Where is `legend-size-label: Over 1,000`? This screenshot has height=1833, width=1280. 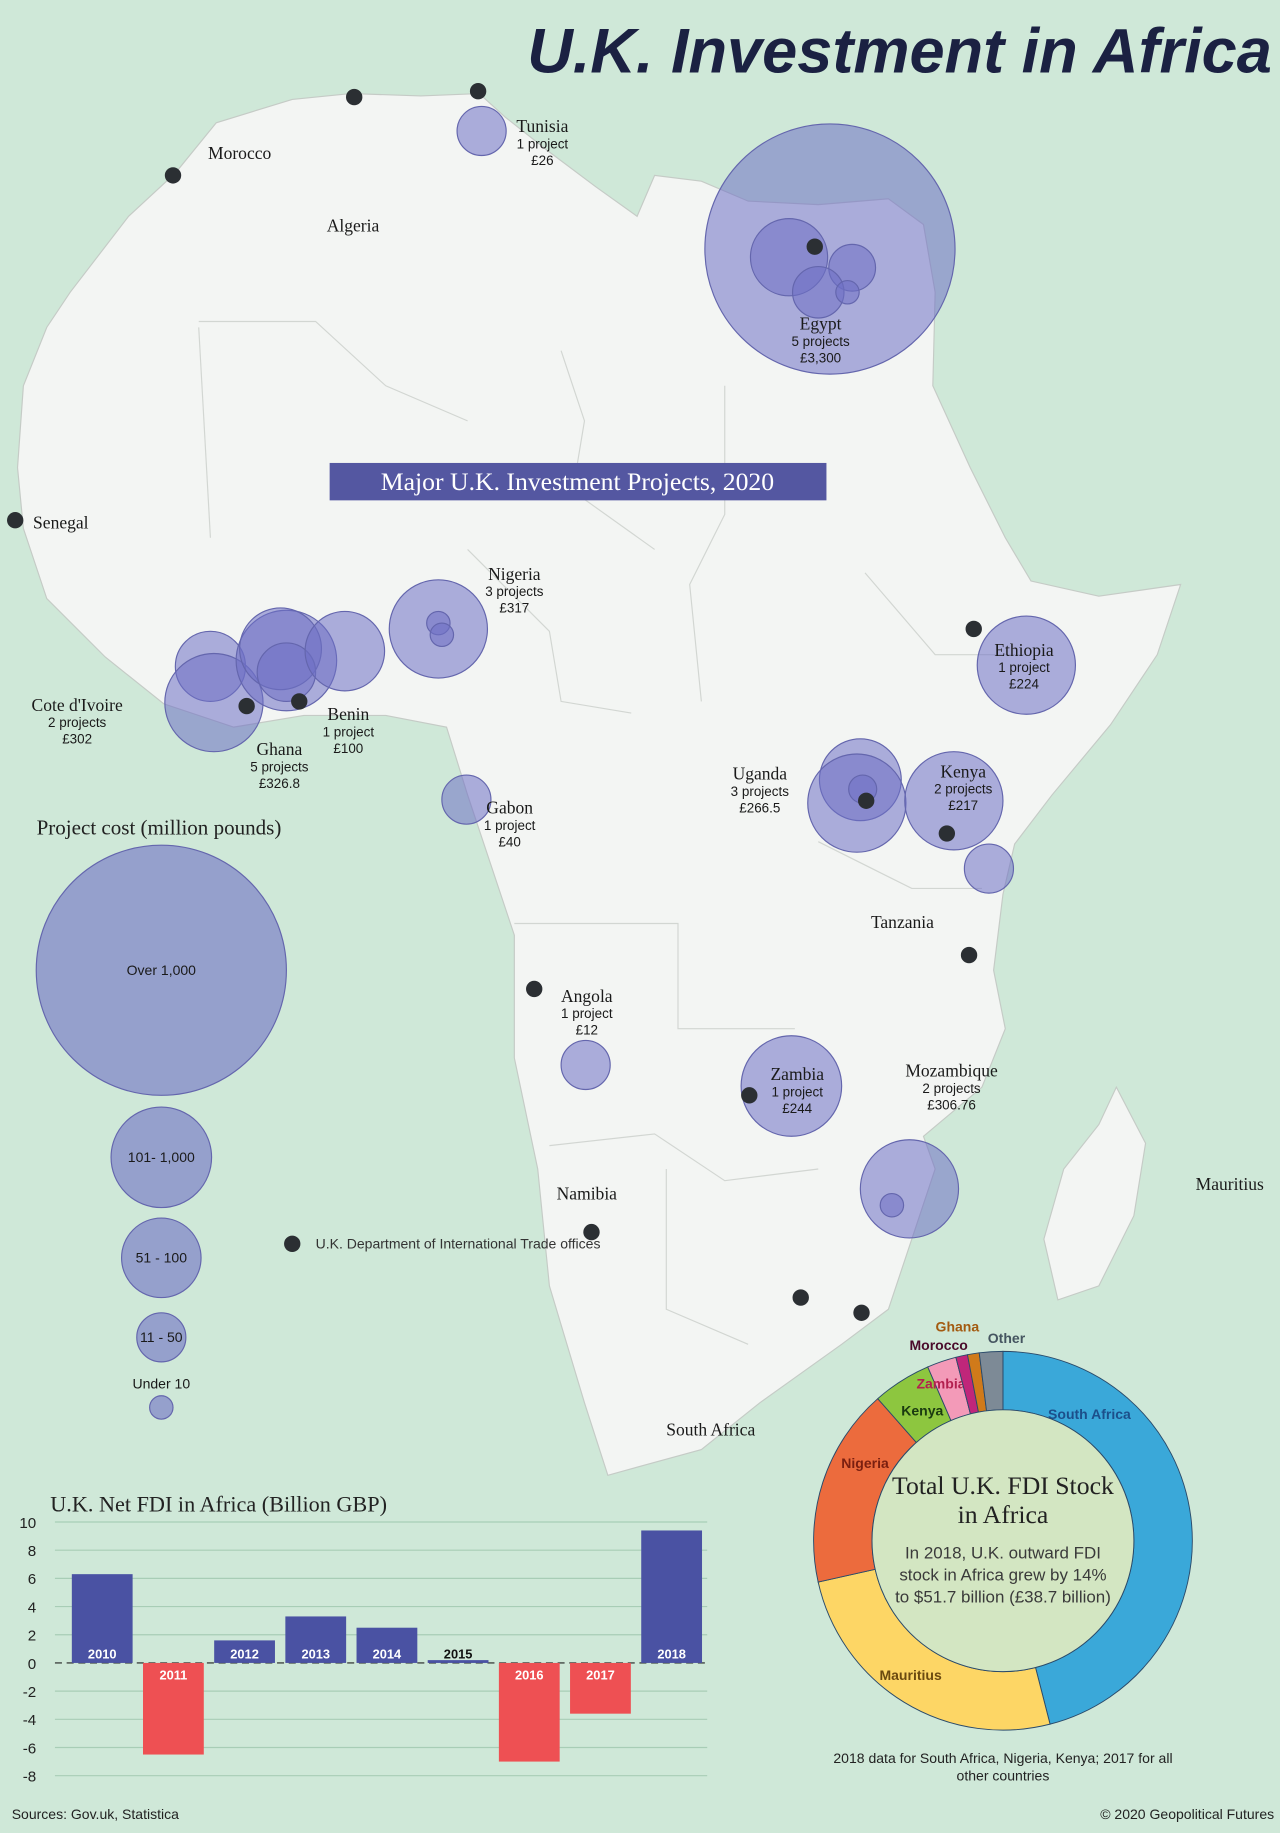
legend-size-label: Over 1,000 is located at coordinates (162, 970).